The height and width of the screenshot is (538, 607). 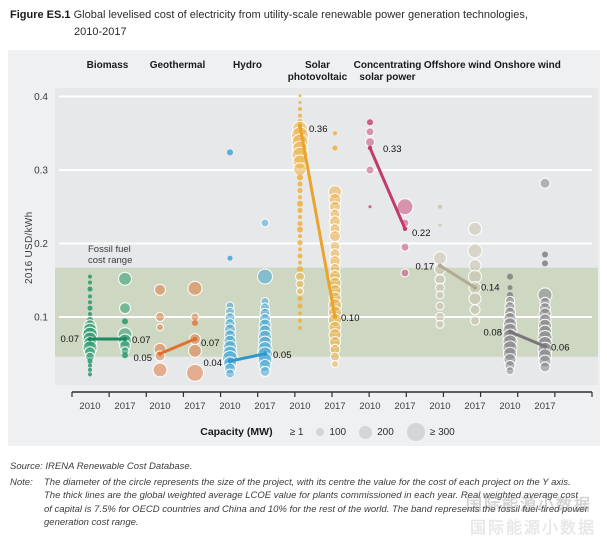 What do you see at coordinates (421, 233) in the screenshot?
I see `average-value-label: 0.22` at bounding box center [421, 233].